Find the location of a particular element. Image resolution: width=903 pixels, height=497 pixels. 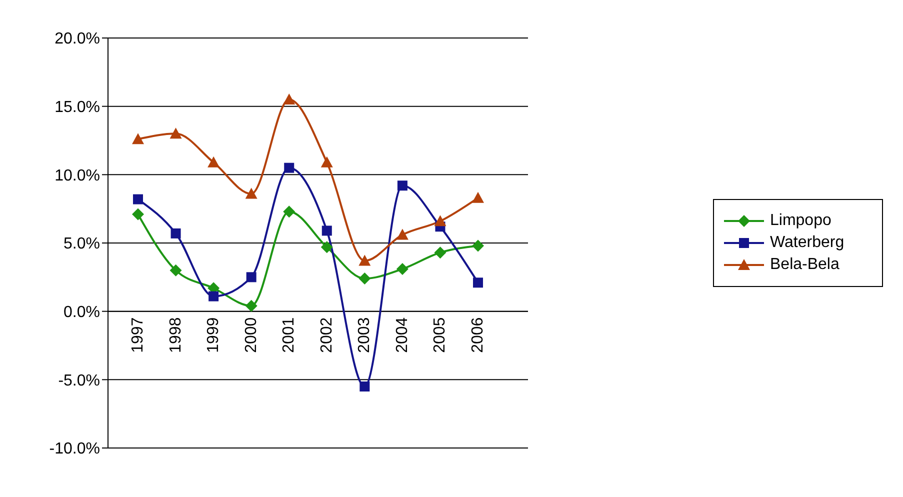

x-tick-label: 2003 is located at coordinates (365, 335).